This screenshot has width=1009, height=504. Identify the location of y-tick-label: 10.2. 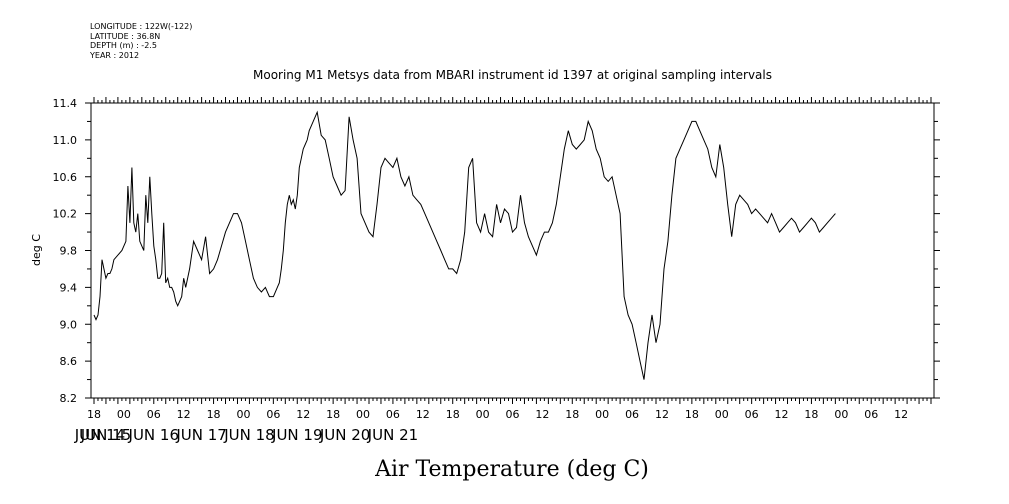
(65, 214).